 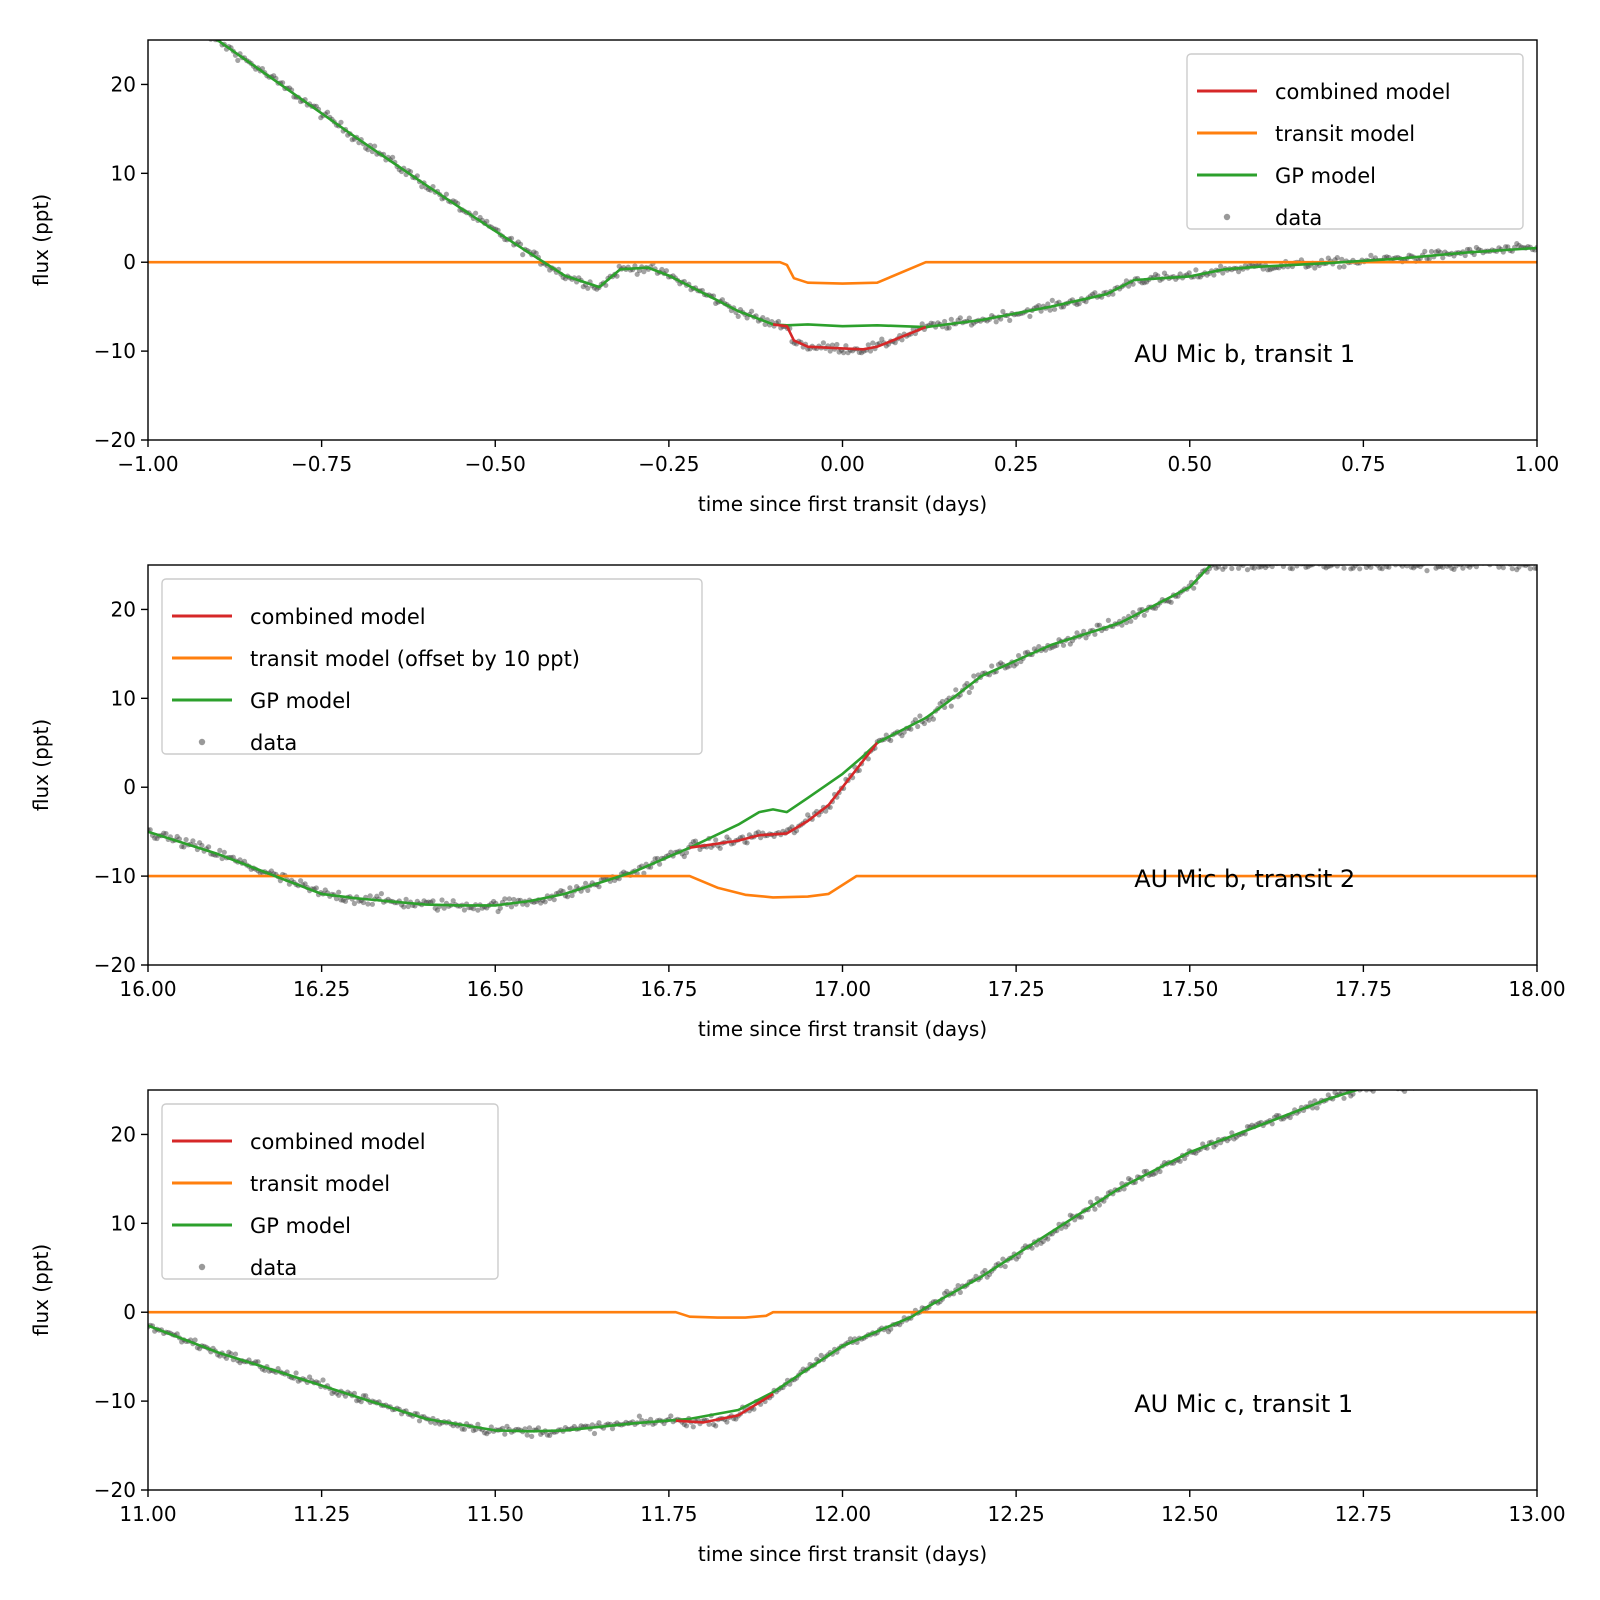 I want to click on x-tick-label: −0.50, so click(x=495, y=464).